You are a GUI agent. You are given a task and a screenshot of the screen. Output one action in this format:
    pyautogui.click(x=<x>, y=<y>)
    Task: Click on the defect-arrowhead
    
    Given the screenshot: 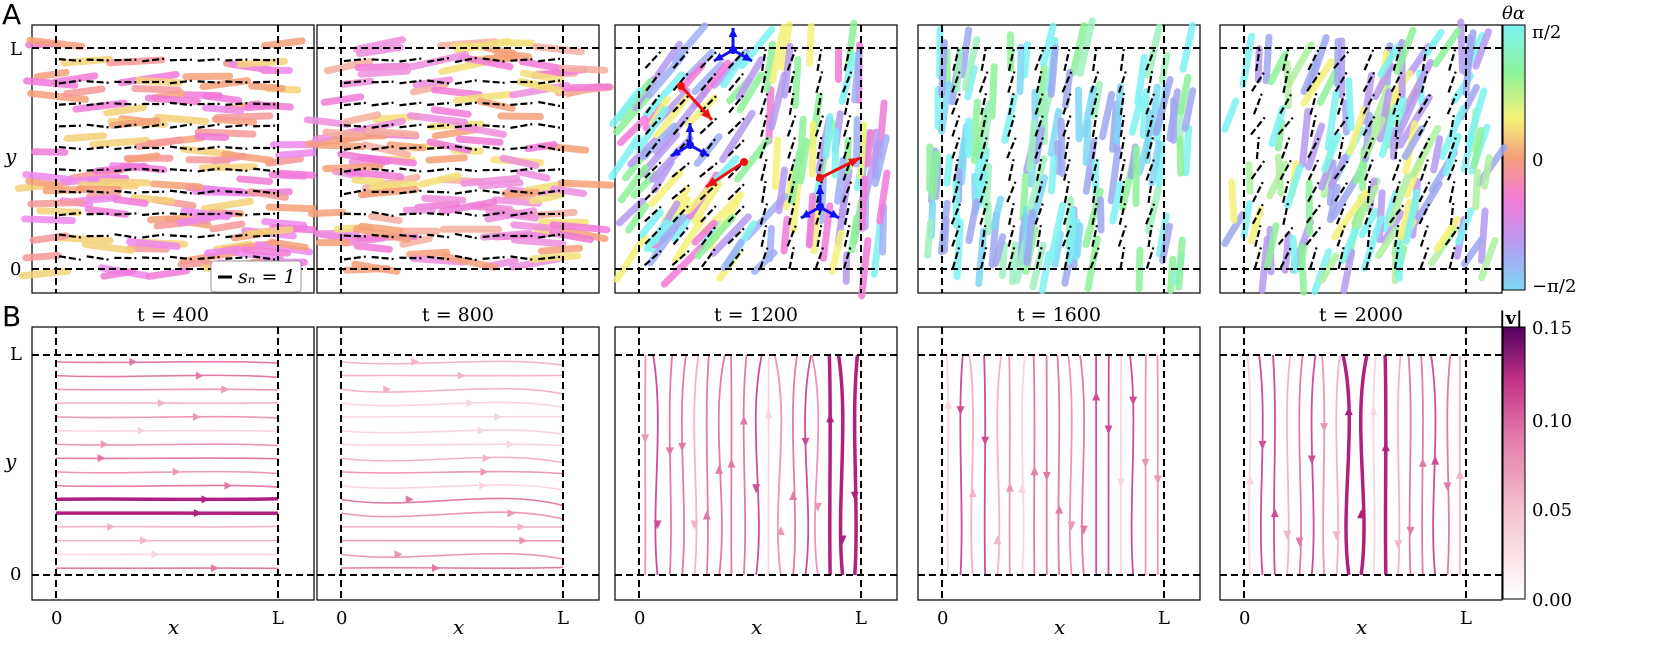 What is the action you would take?
    pyautogui.click(x=712, y=182)
    